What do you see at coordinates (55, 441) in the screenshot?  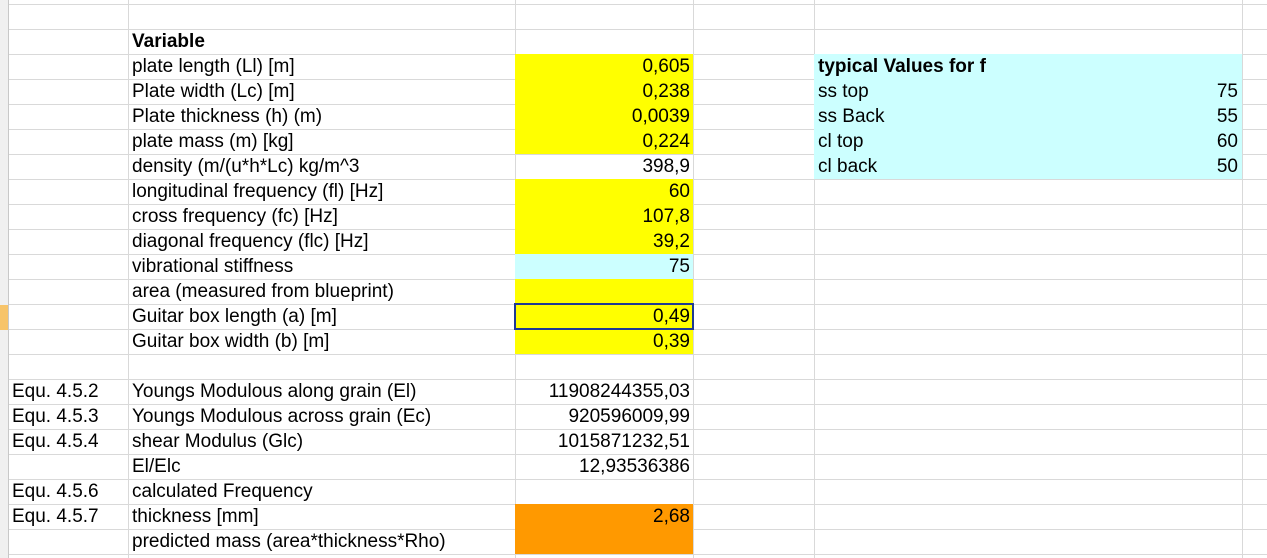 I see `equ-ref-shear: Equ. 4.5.4` at bounding box center [55, 441].